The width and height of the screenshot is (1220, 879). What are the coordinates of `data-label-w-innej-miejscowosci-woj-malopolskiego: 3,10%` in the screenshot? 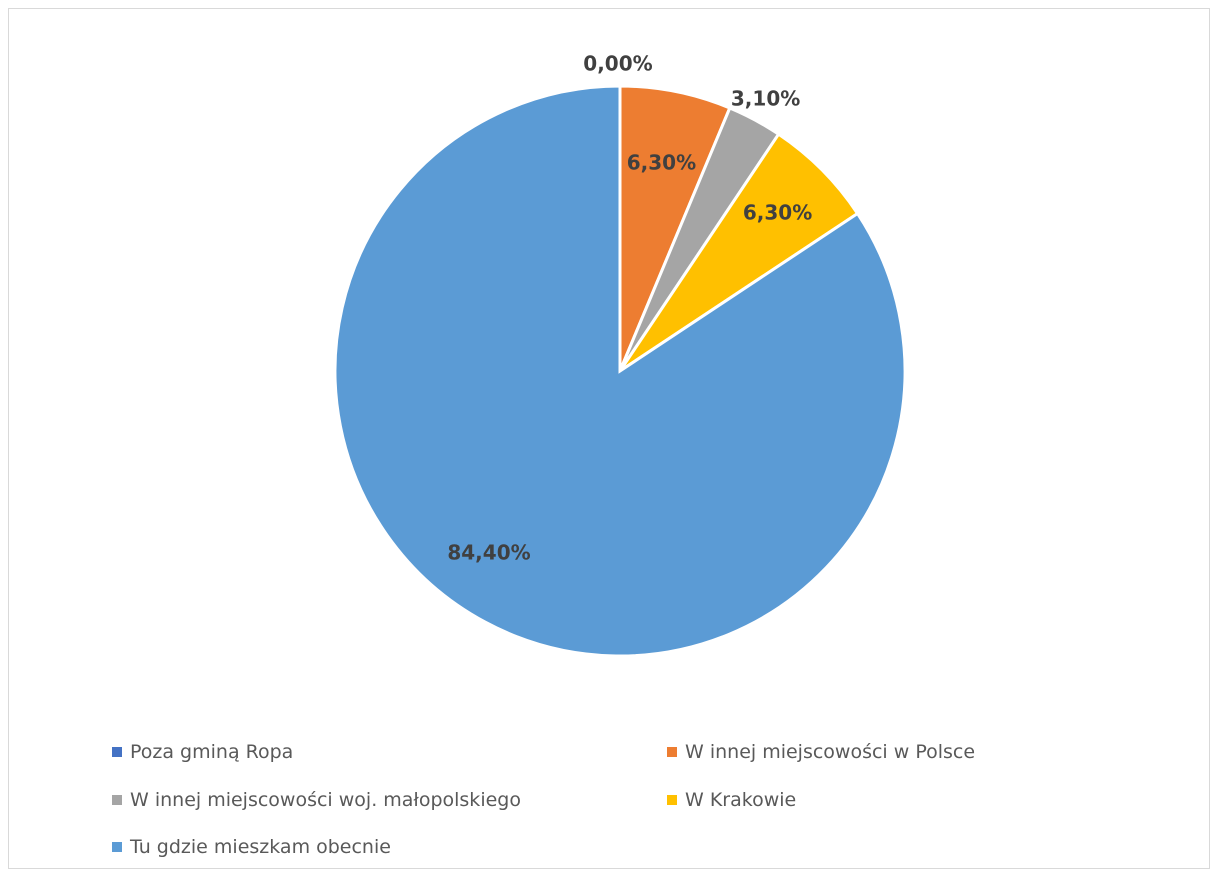 It's located at (765, 98).